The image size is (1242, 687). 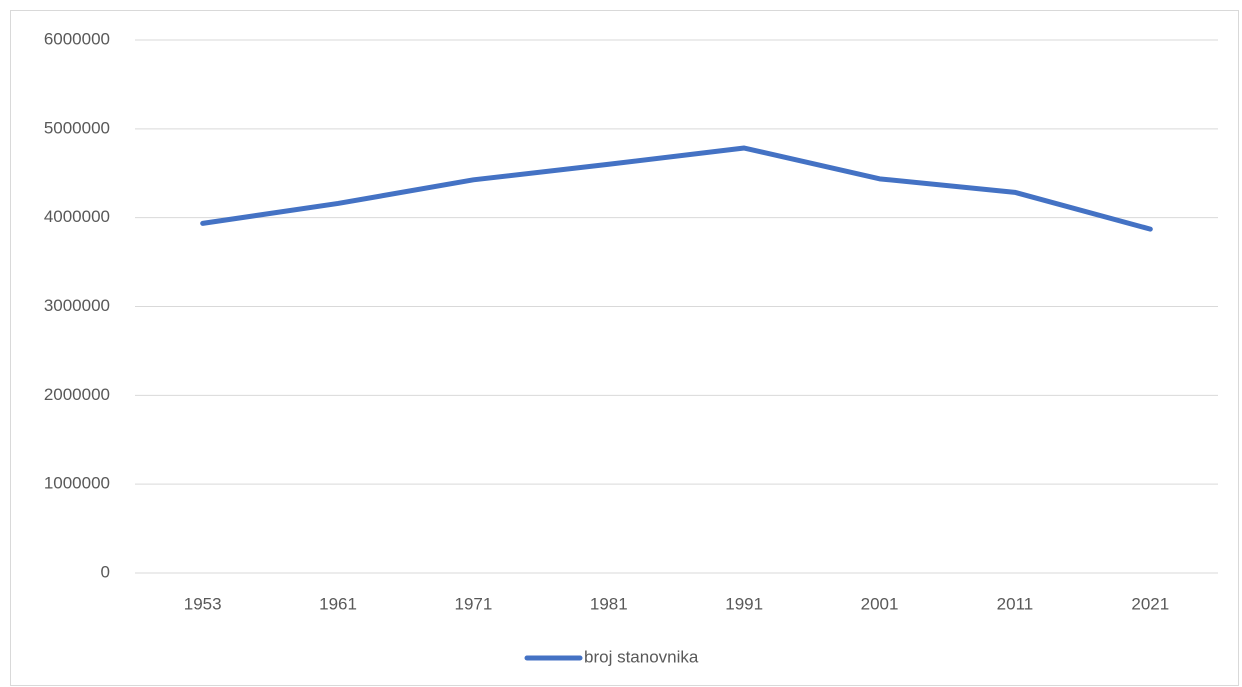 What do you see at coordinates (77, 305) in the screenshot?
I see `y-tick-label: 3000000` at bounding box center [77, 305].